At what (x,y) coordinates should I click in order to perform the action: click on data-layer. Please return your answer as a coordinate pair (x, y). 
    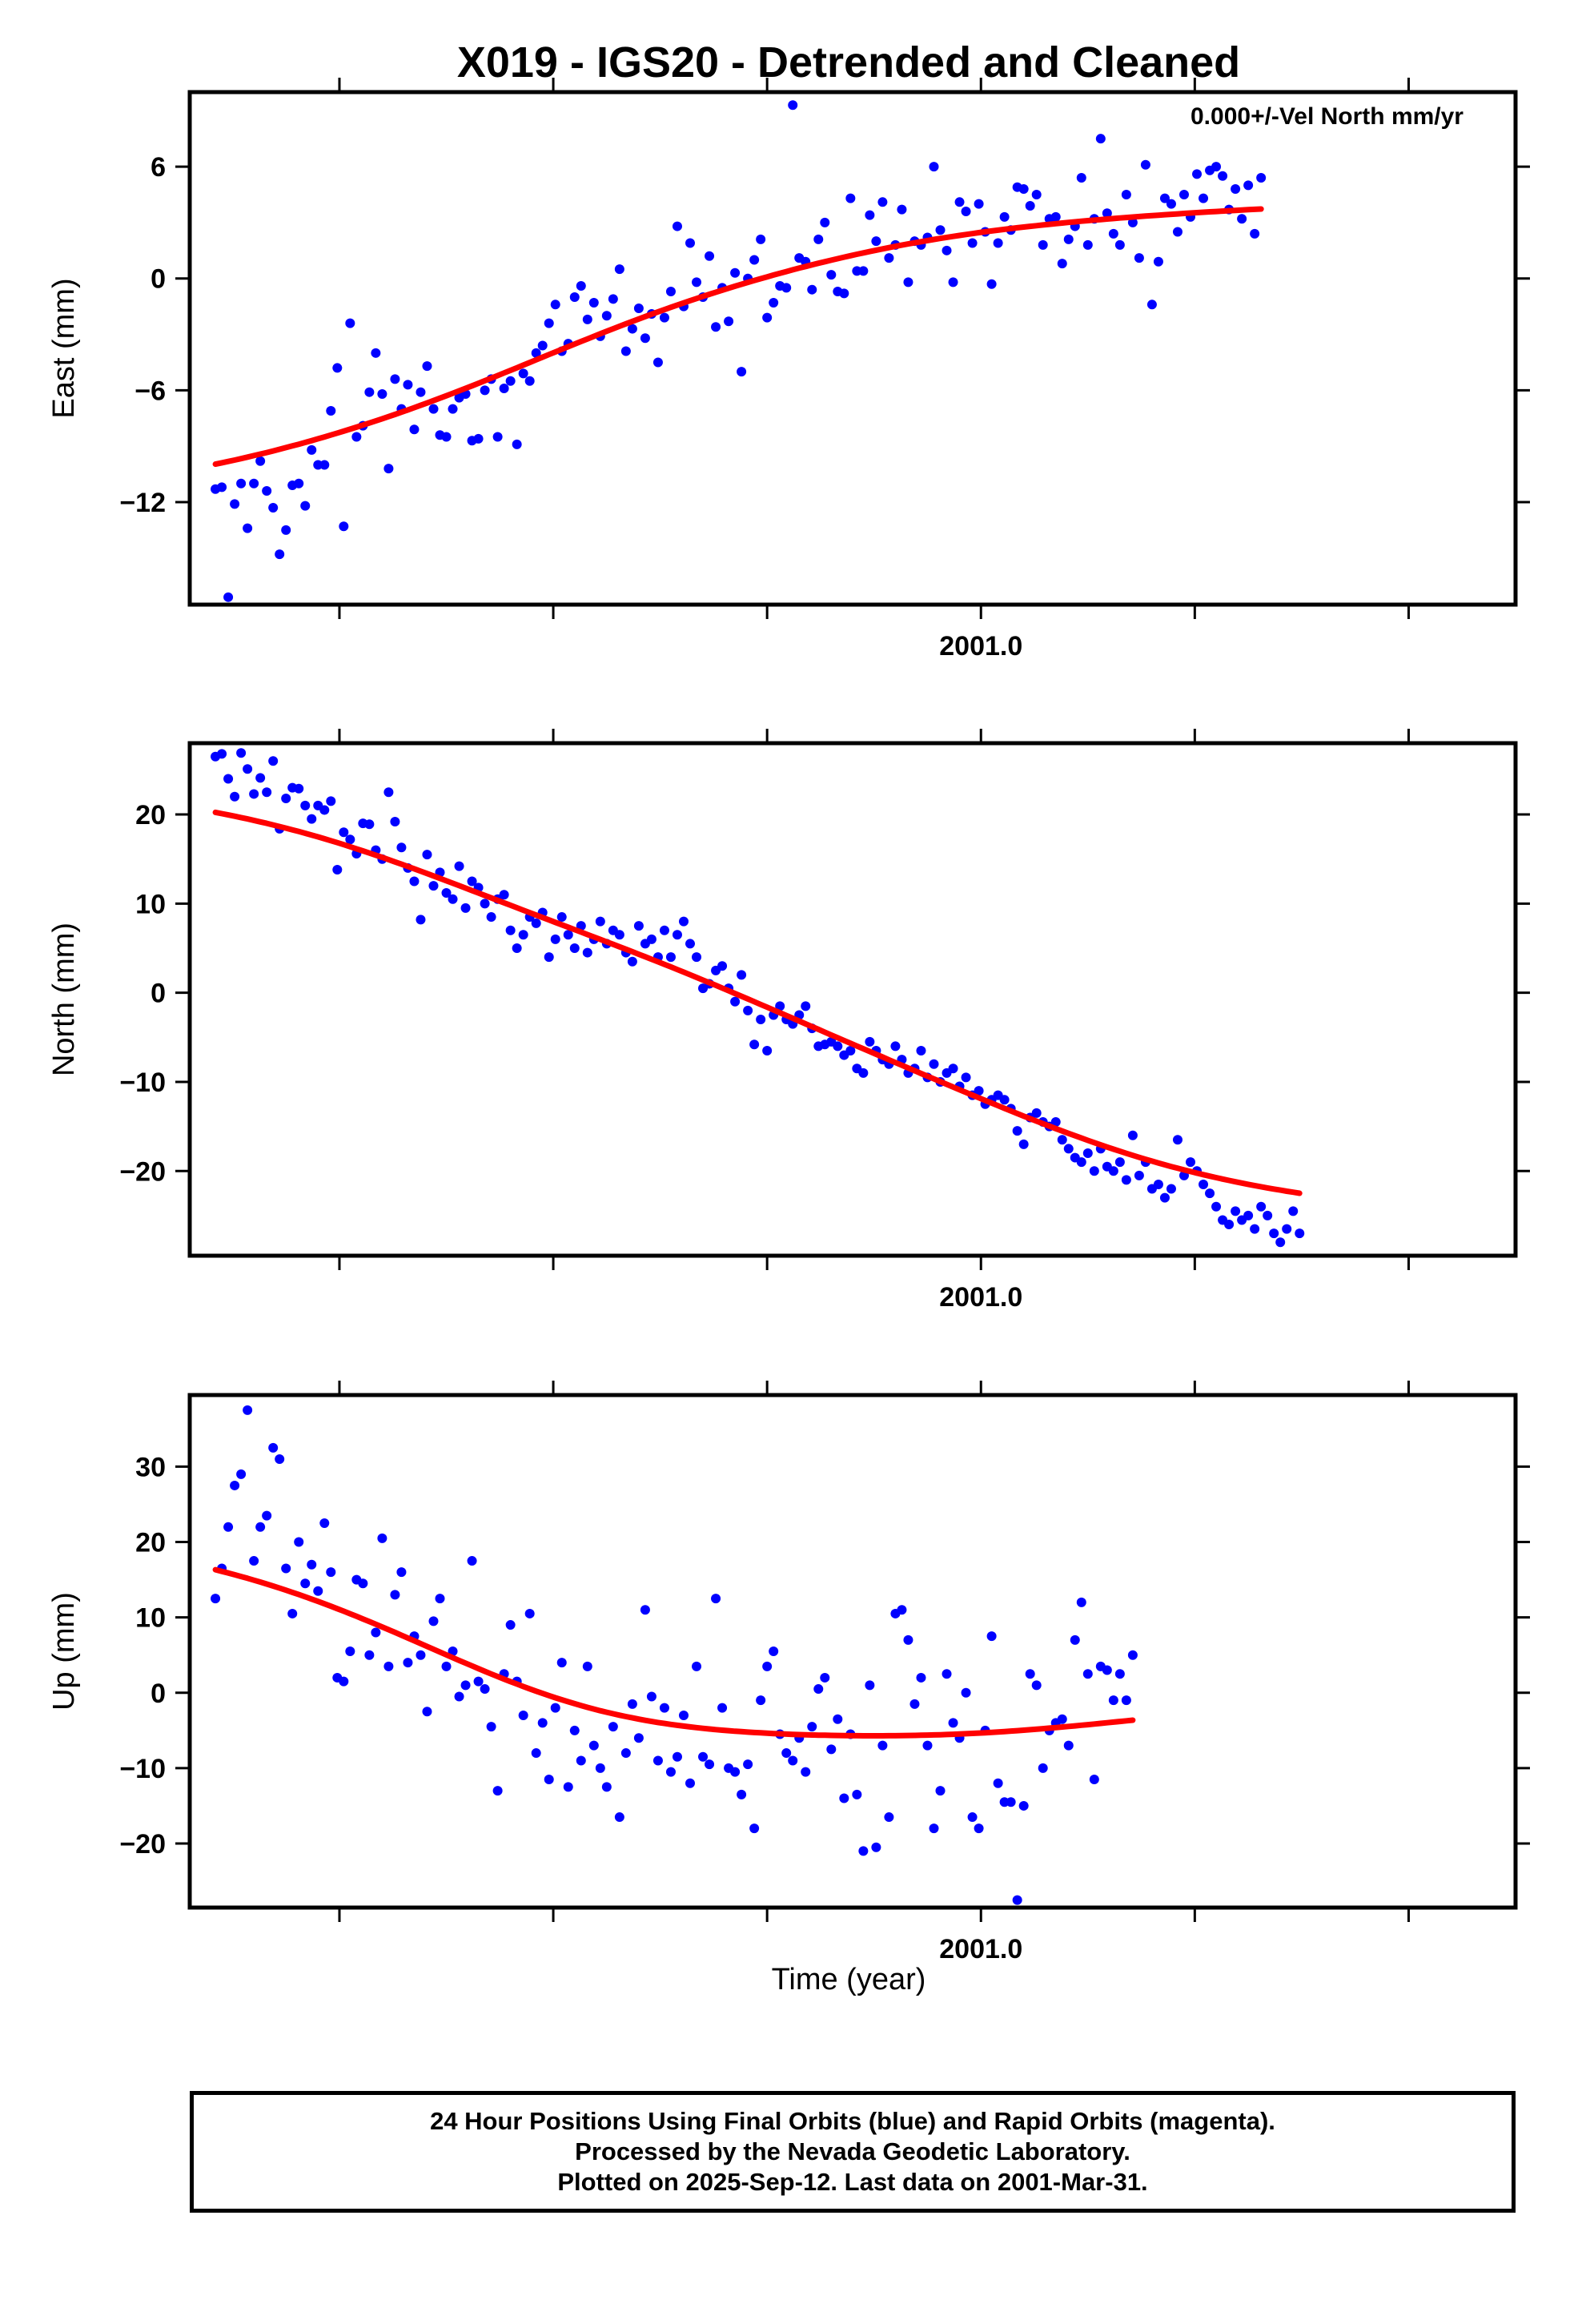
    Looking at the image, I should click on (758, 998).